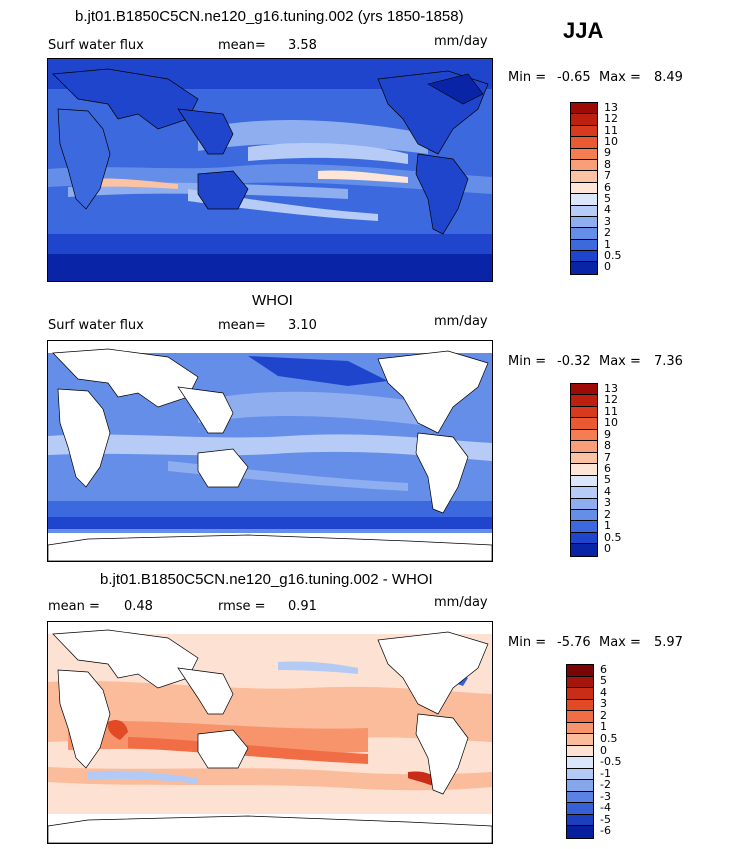  What do you see at coordinates (96, 325) in the screenshot?
I see `panel2-variable-label: Surf water flux` at bounding box center [96, 325].